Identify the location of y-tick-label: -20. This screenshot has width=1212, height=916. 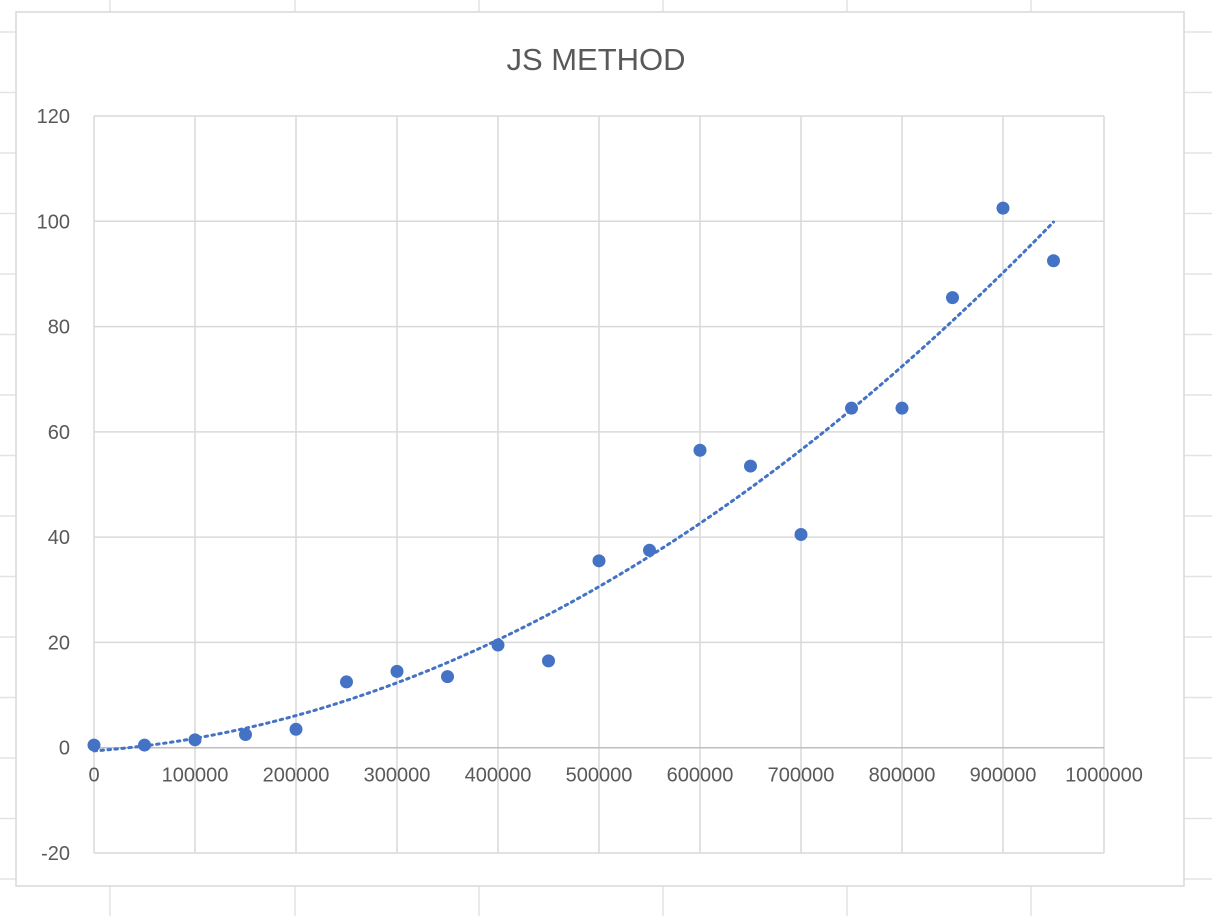
(55, 854).